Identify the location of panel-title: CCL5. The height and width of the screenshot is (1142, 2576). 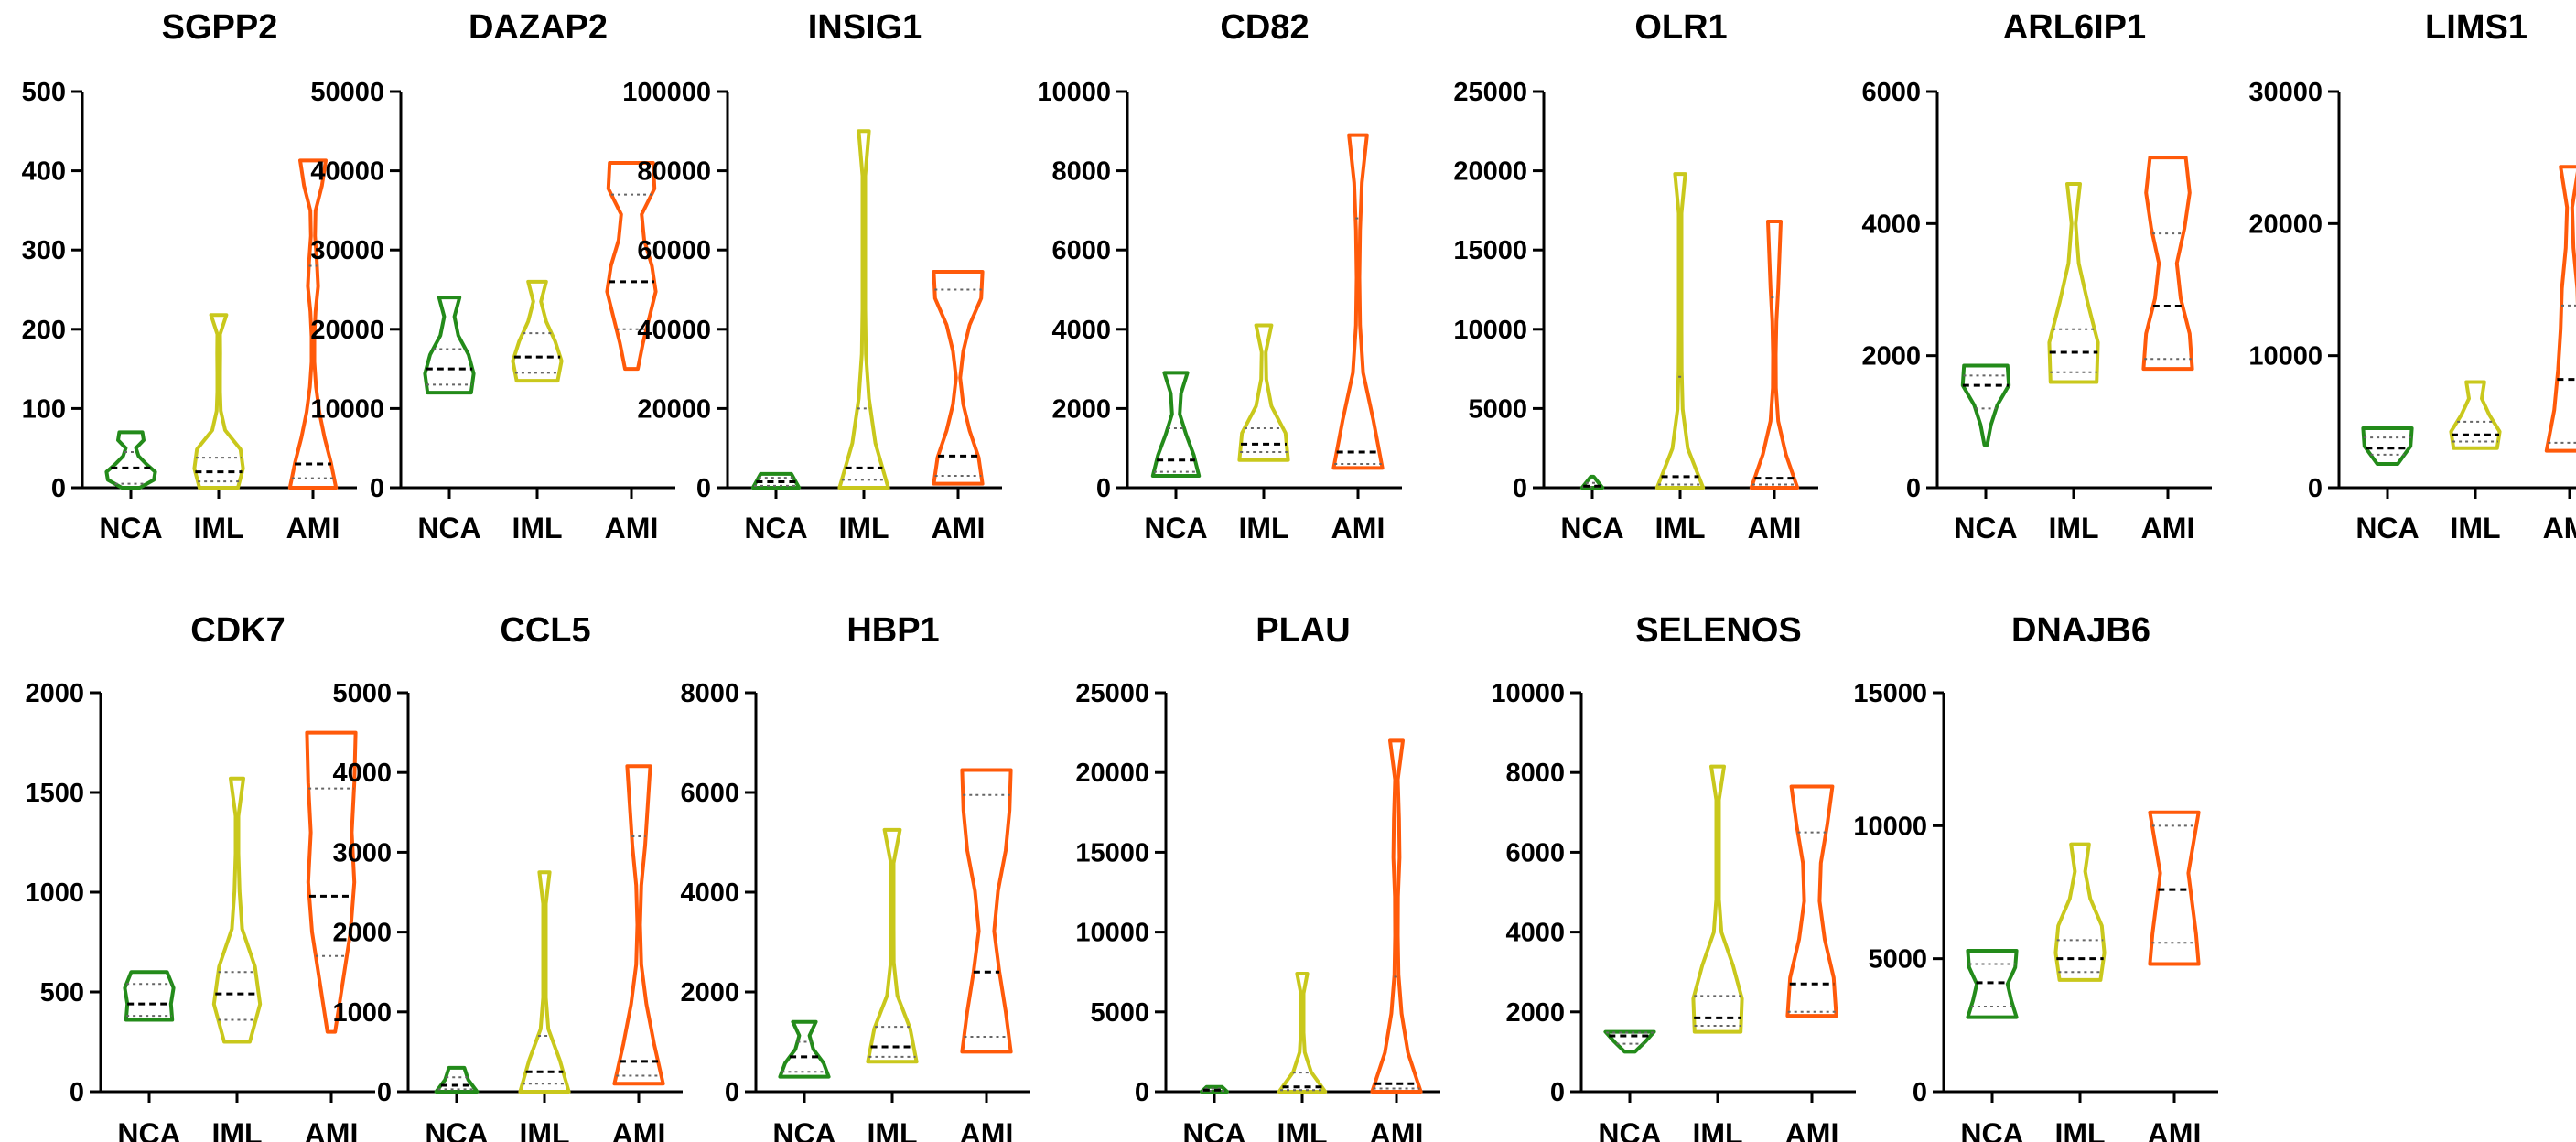
(545, 630).